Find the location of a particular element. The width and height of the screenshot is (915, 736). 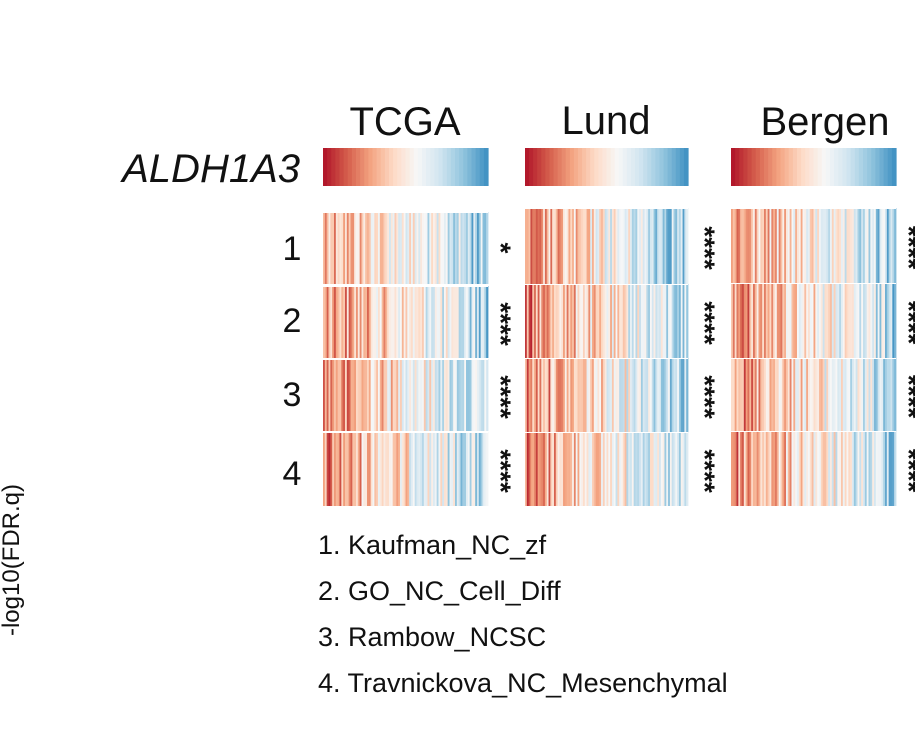

row-separator is located at coordinates (606, 284).